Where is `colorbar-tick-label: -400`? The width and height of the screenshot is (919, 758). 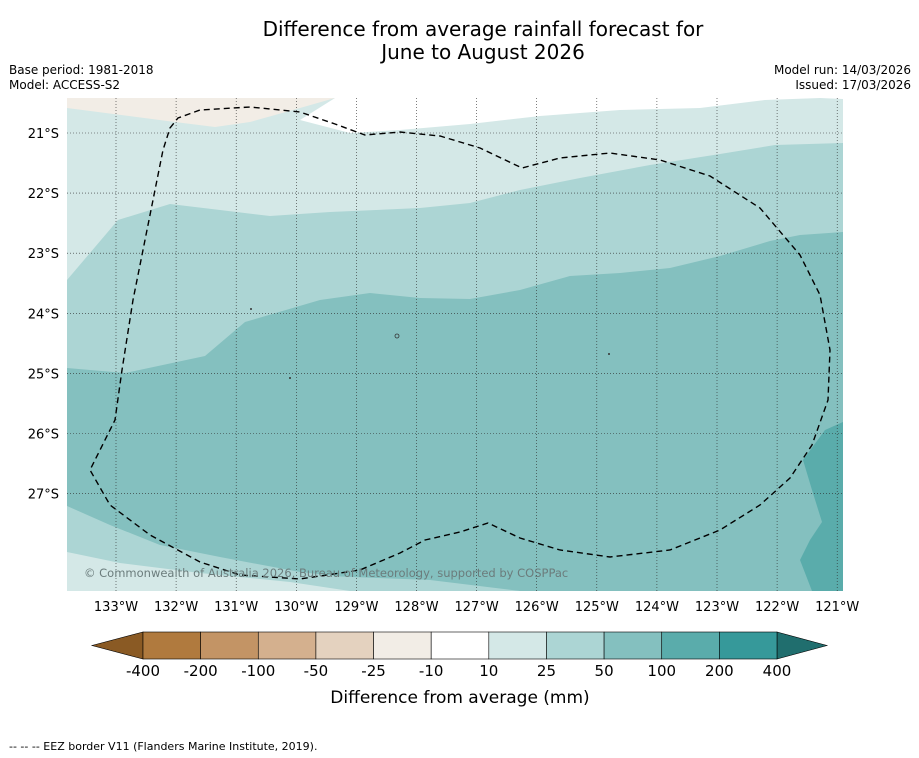 colorbar-tick-label: -400 is located at coordinates (143, 671).